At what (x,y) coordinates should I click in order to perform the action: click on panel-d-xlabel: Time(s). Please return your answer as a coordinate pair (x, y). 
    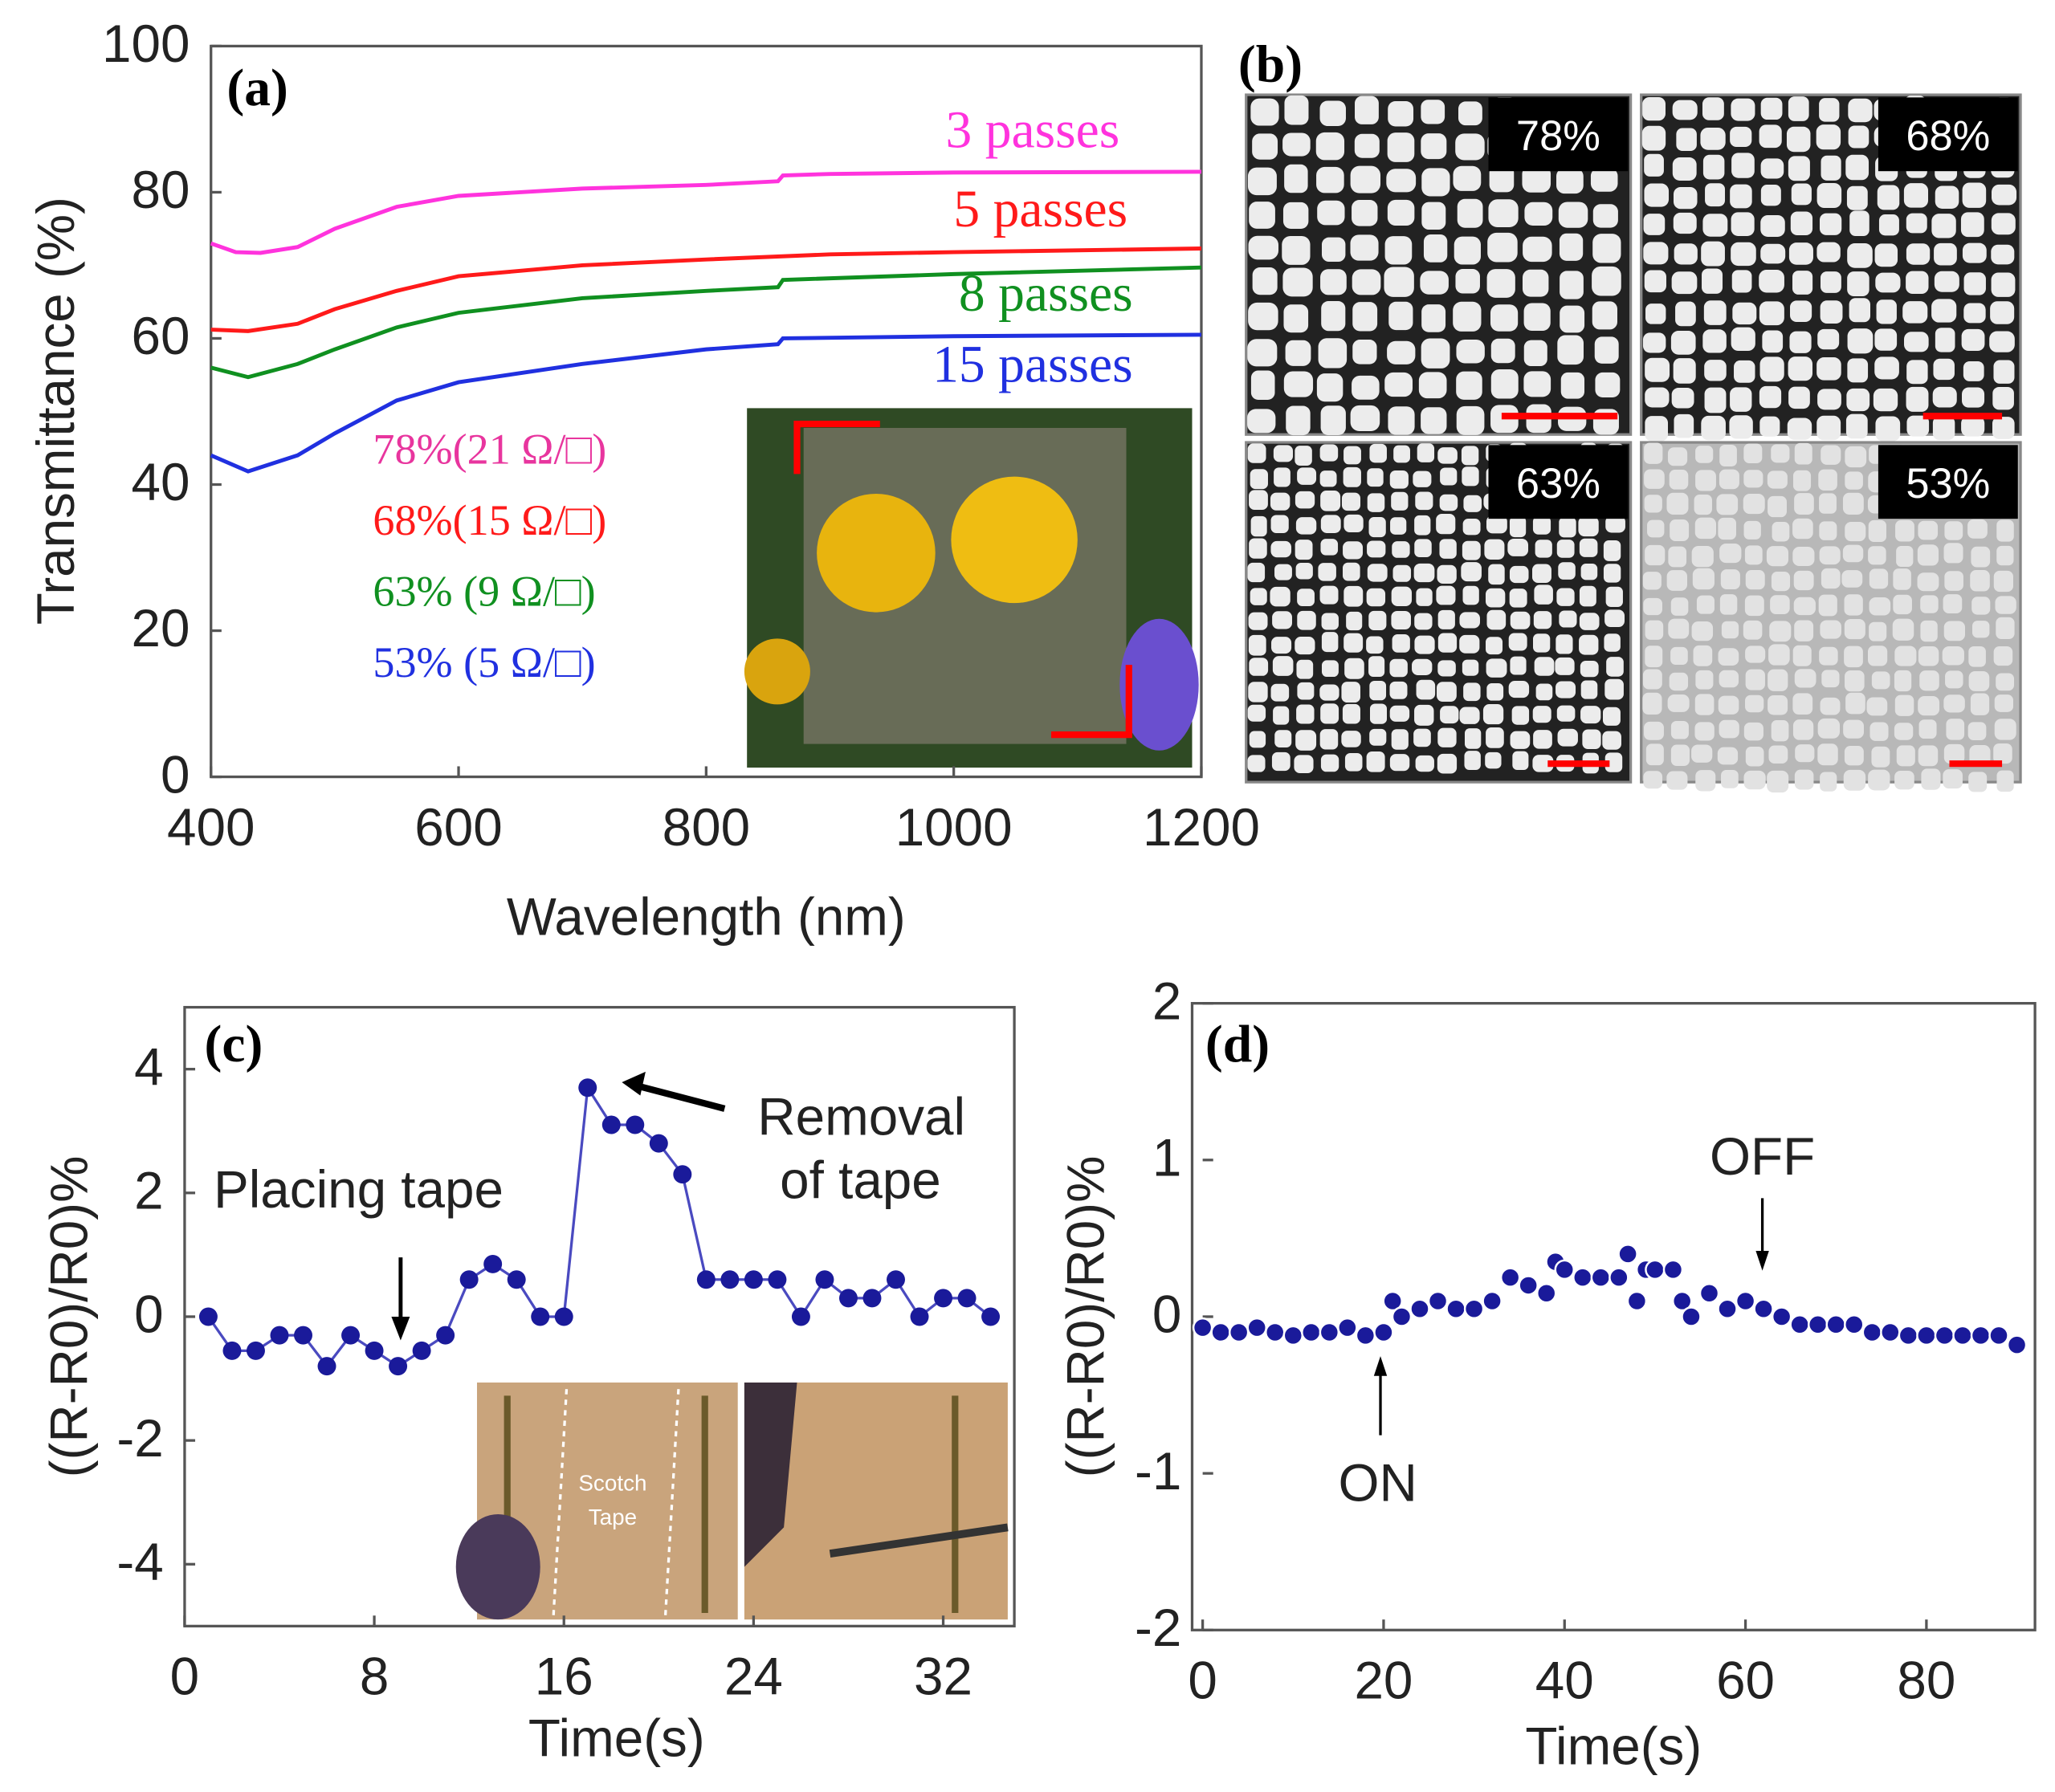
    Looking at the image, I should click on (1613, 1746).